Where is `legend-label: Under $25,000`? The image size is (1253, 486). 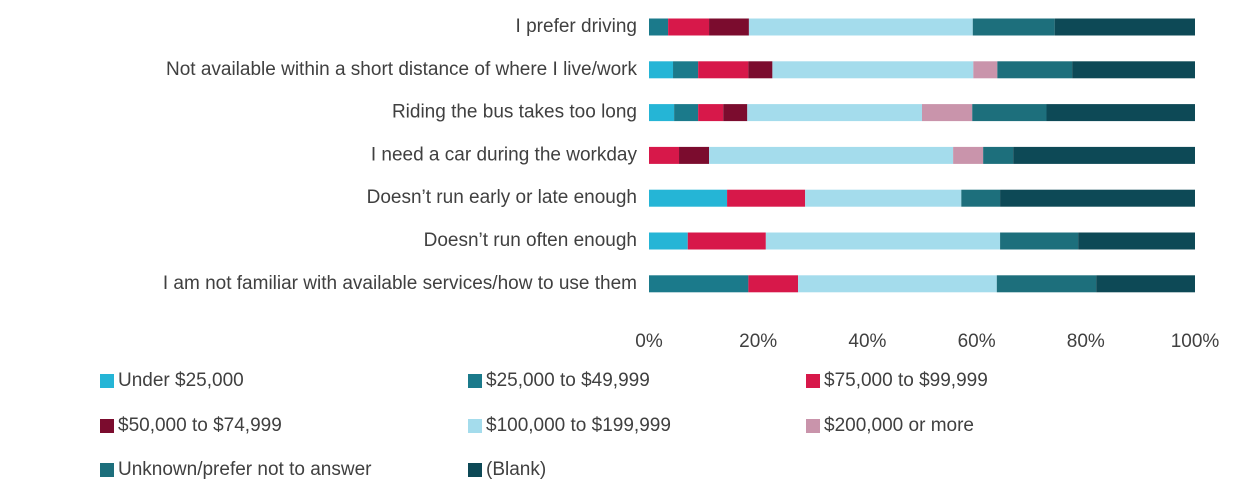 legend-label: Under $25,000 is located at coordinates (181, 380).